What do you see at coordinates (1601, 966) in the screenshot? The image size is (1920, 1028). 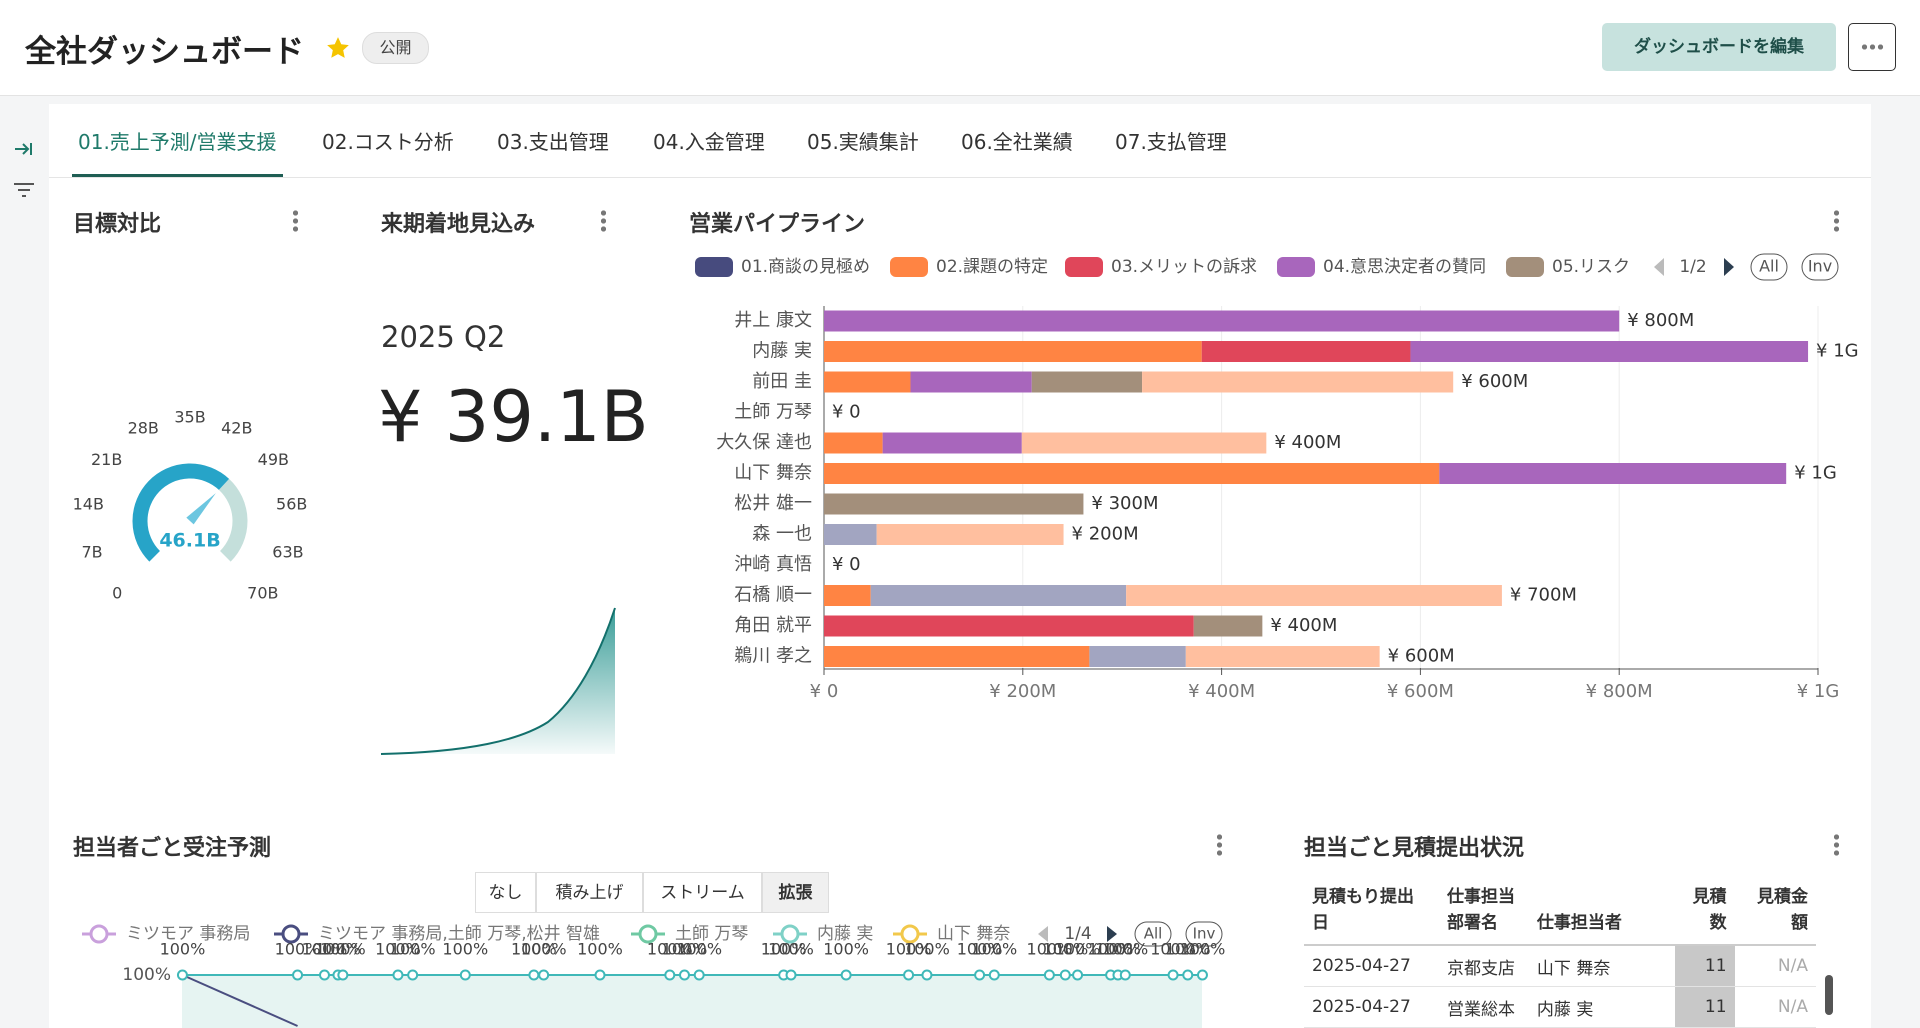 I see `table-cell: 山下 舞奈` at bounding box center [1601, 966].